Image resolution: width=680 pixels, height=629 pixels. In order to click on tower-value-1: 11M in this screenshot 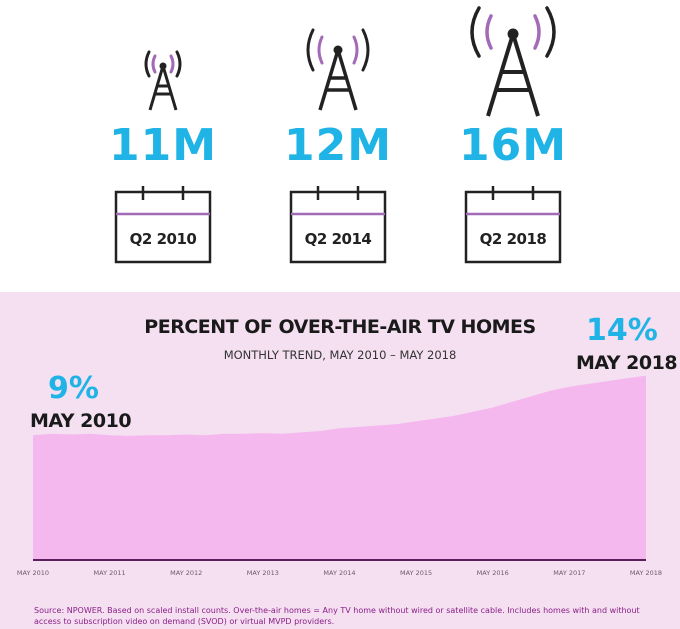, I will do `click(162, 145)`.